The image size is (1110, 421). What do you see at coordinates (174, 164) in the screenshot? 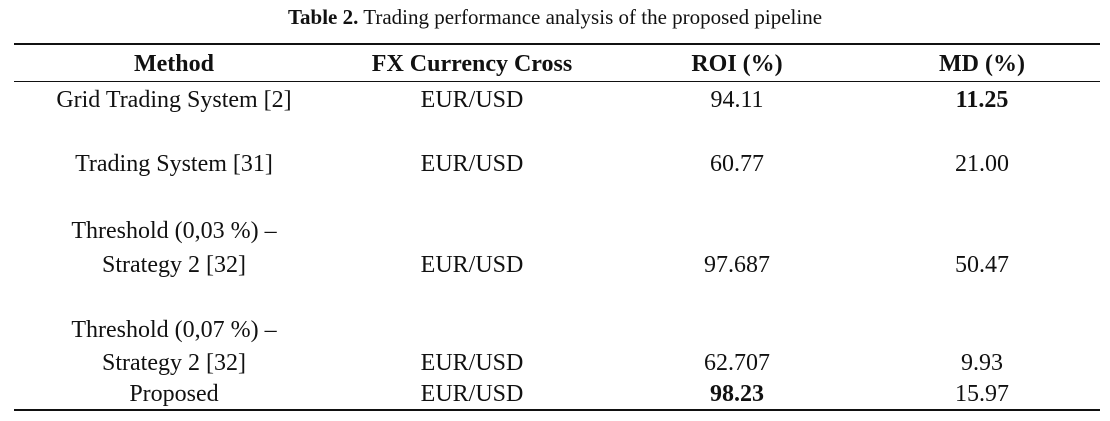
I see `row-2-method: Trading System [31]` at bounding box center [174, 164].